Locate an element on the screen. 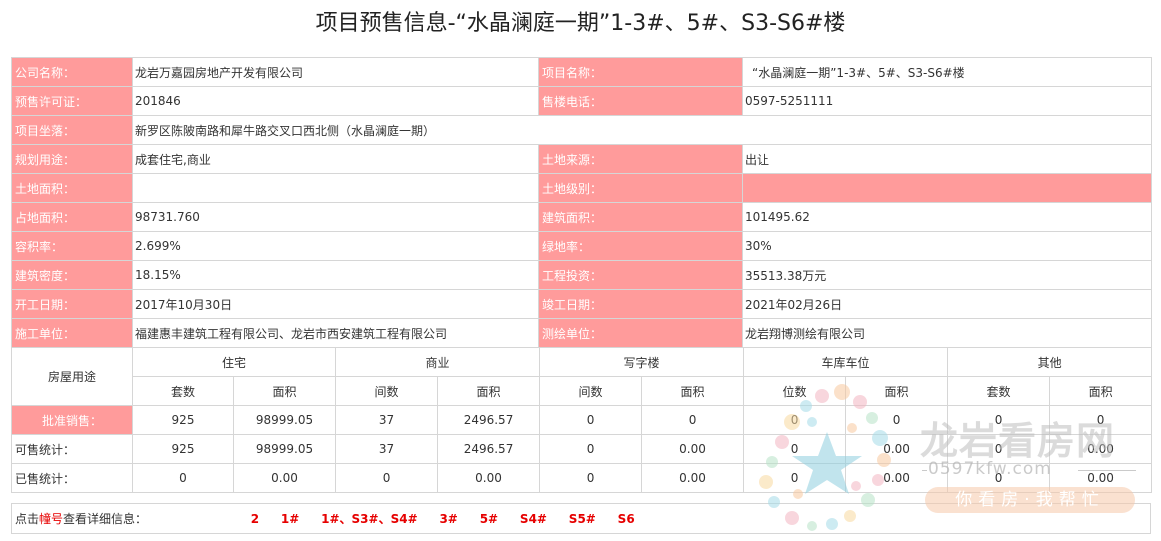 The height and width of the screenshot is (541, 1161). links-prefix: 点击 is located at coordinates (27, 519).